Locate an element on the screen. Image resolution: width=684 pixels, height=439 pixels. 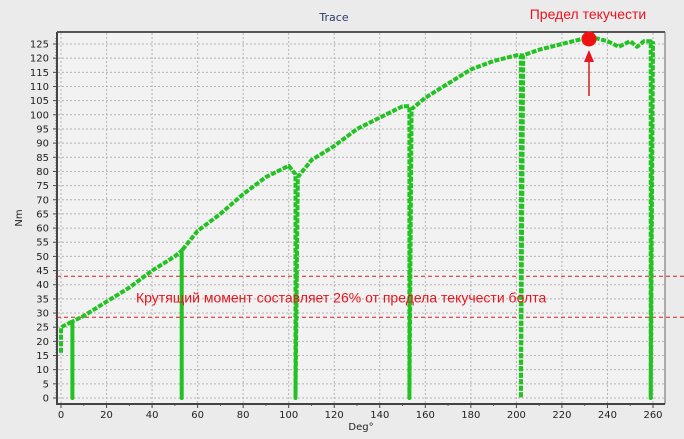
y-tick-label: 25 is located at coordinates (42, 328).